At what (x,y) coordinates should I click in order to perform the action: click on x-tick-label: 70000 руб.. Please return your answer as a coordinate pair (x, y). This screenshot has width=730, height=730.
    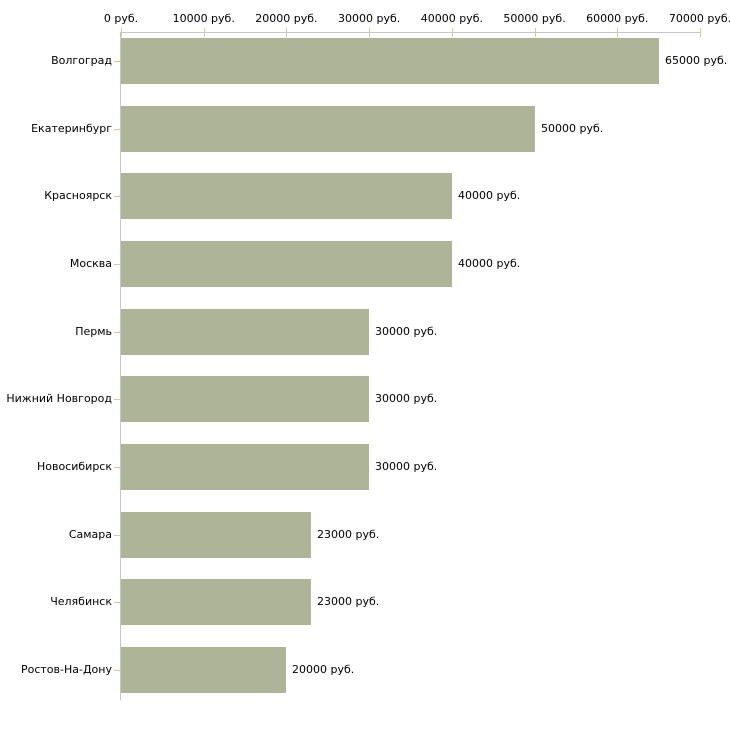
    Looking at the image, I should click on (699, 18).